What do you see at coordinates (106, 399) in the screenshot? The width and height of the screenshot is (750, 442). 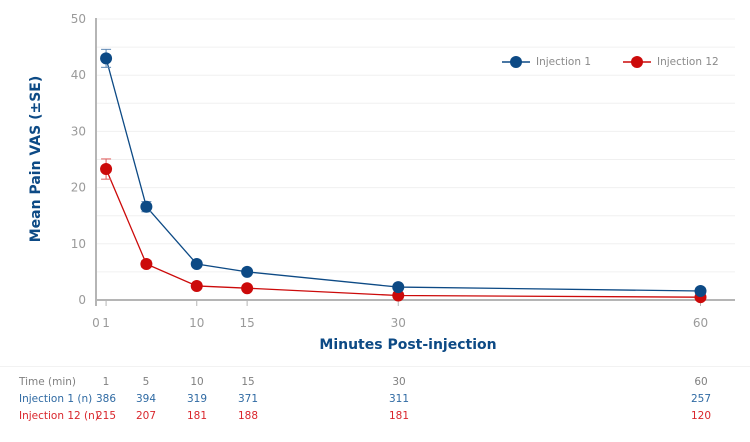 I see `table-cell: 386` at bounding box center [106, 399].